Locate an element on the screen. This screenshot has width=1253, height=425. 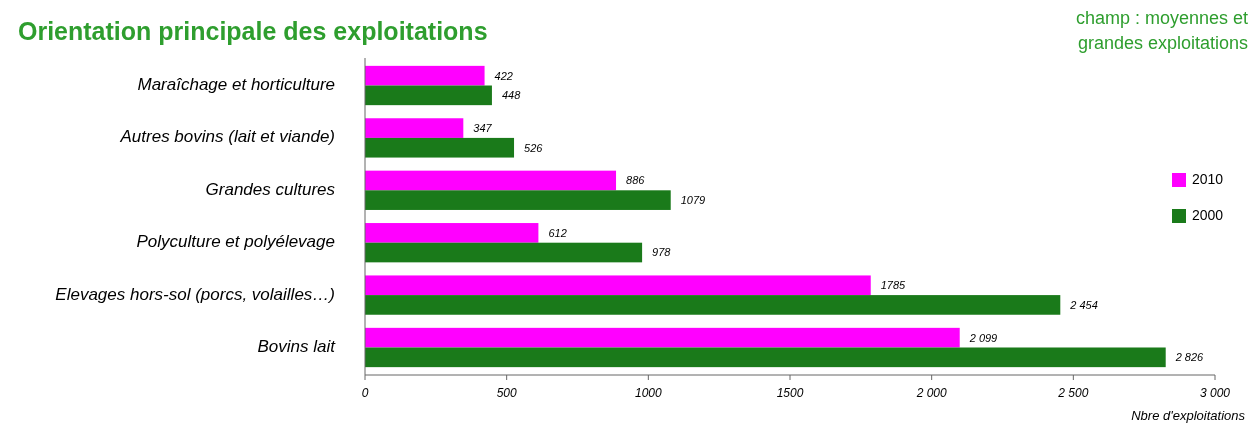
data-label: 2 099 is located at coordinates (983, 337).